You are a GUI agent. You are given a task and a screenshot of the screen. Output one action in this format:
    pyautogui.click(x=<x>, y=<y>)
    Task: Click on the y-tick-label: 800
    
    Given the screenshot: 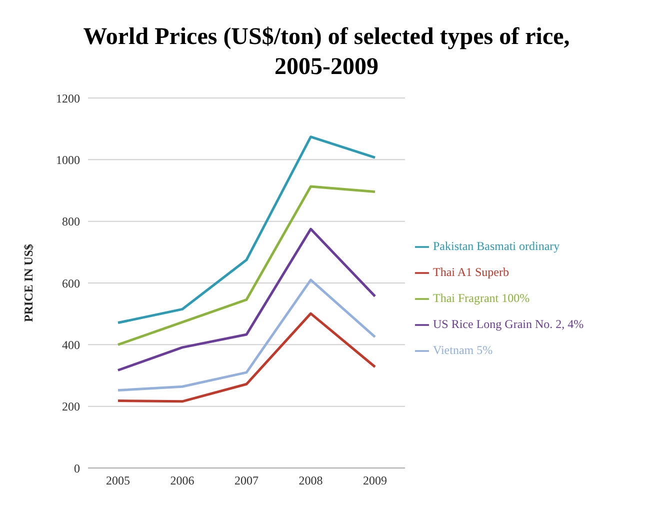 What is the action you would take?
    pyautogui.click(x=71, y=221)
    